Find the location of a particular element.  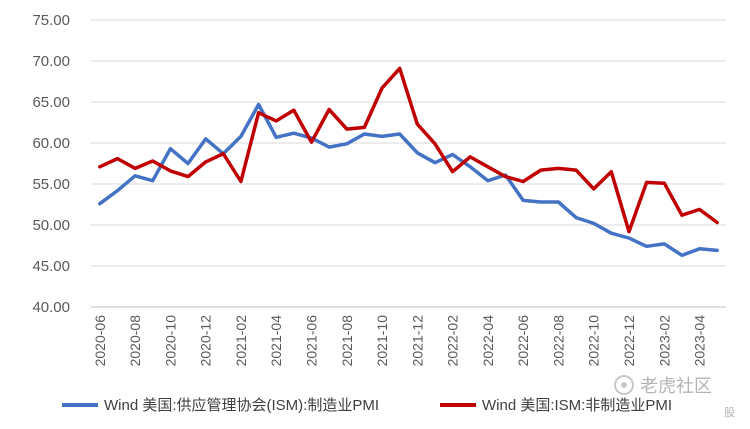

legend-label-1: Wind 美国:供应管理协会(ISM):制造业PMI is located at coordinates (241, 405).